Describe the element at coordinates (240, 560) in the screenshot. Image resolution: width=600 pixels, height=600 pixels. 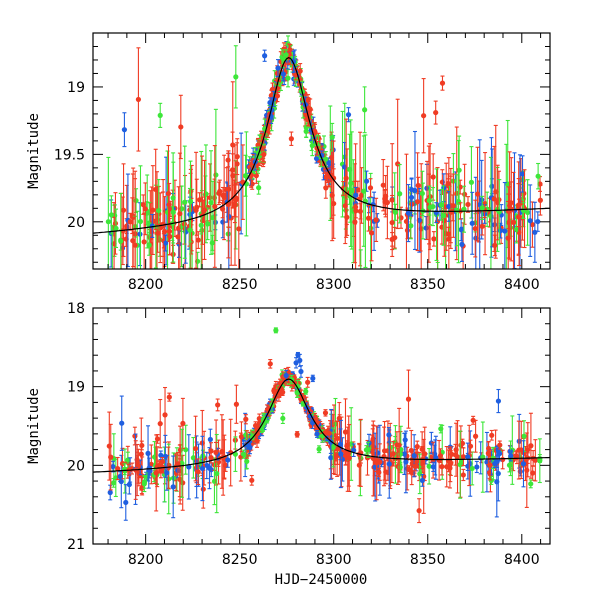
I see `x-tick-label: 8250` at that location.